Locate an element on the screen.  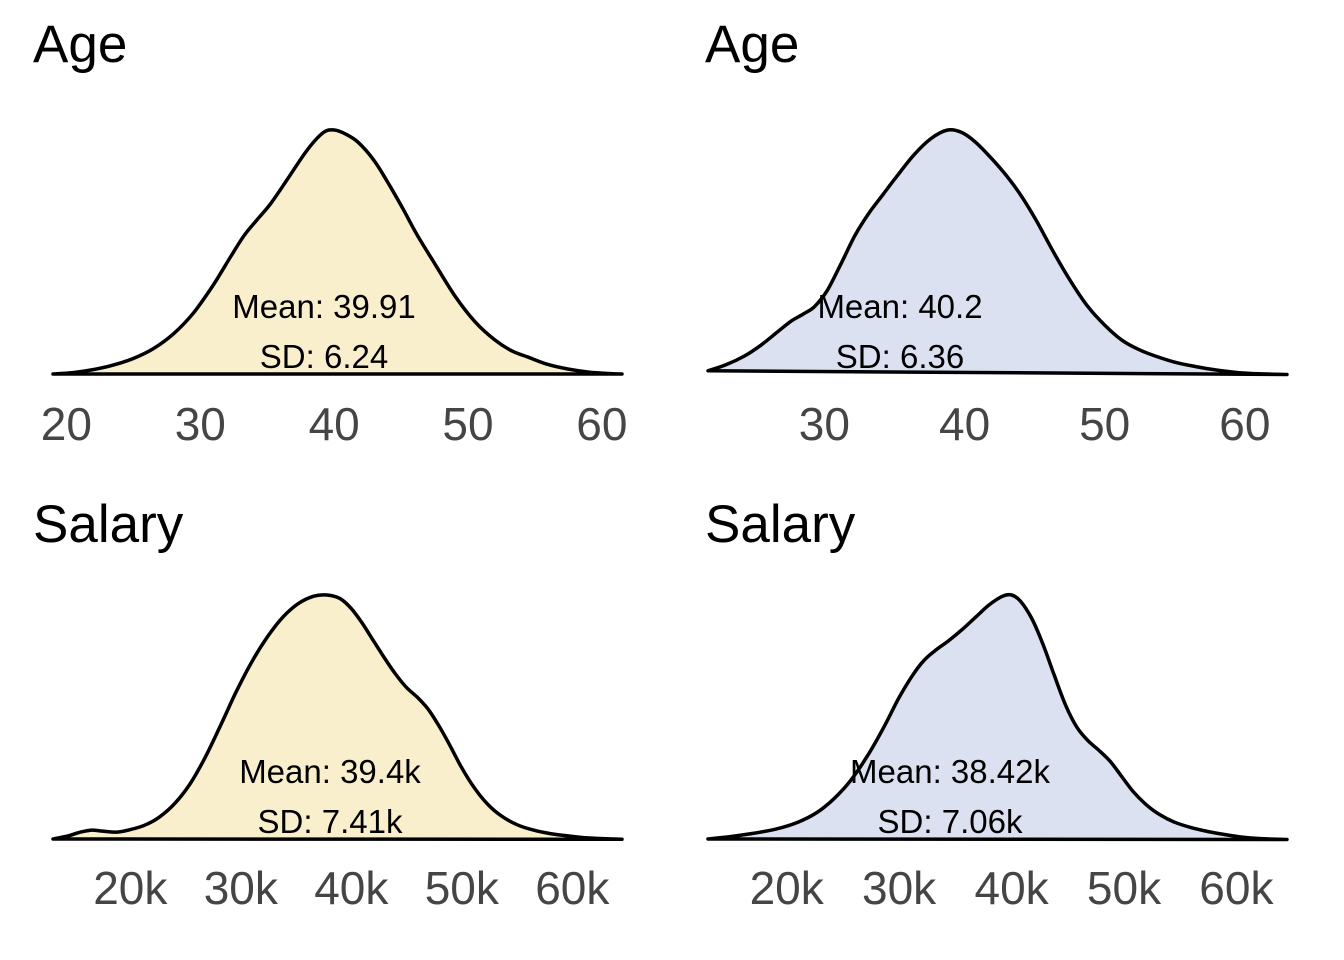
stats-annotation: Mean: 39.4k SD: 7.41k is located at coordinates (330, 797).